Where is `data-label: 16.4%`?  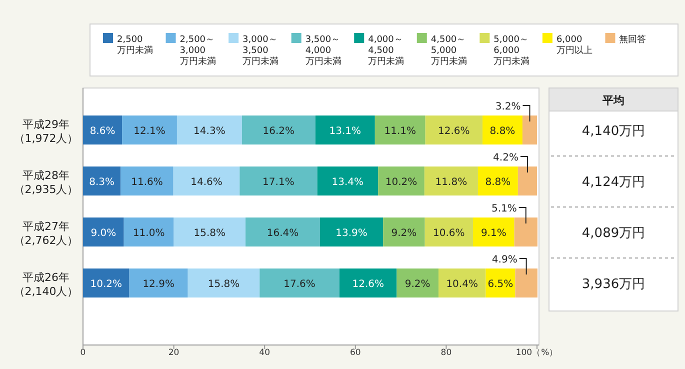
data-label: 16.4% is located at coordinates (282, 233).